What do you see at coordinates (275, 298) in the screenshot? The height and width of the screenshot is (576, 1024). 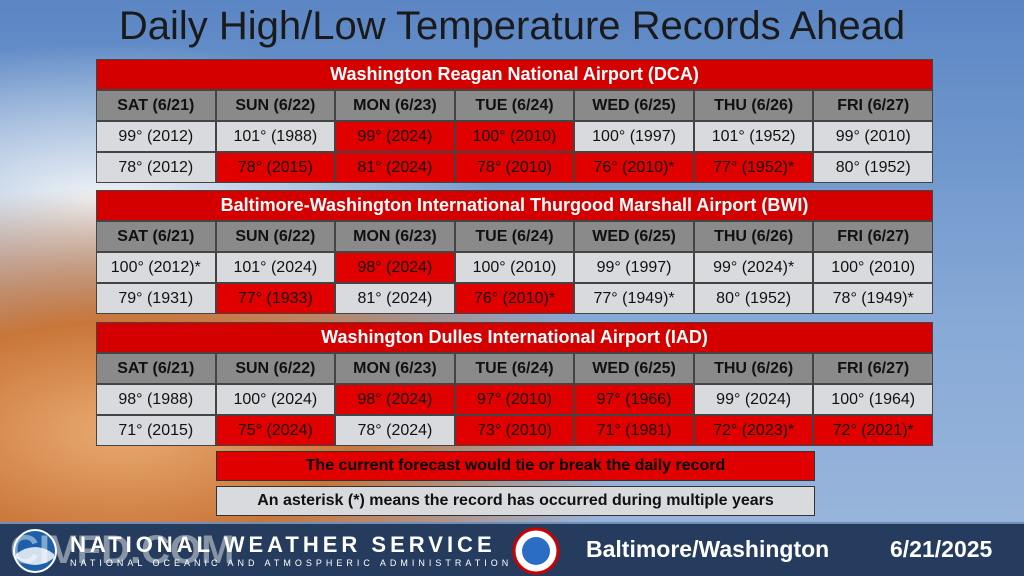 I see `record-low: 77° (1933)` at bounding box center [275, 298].